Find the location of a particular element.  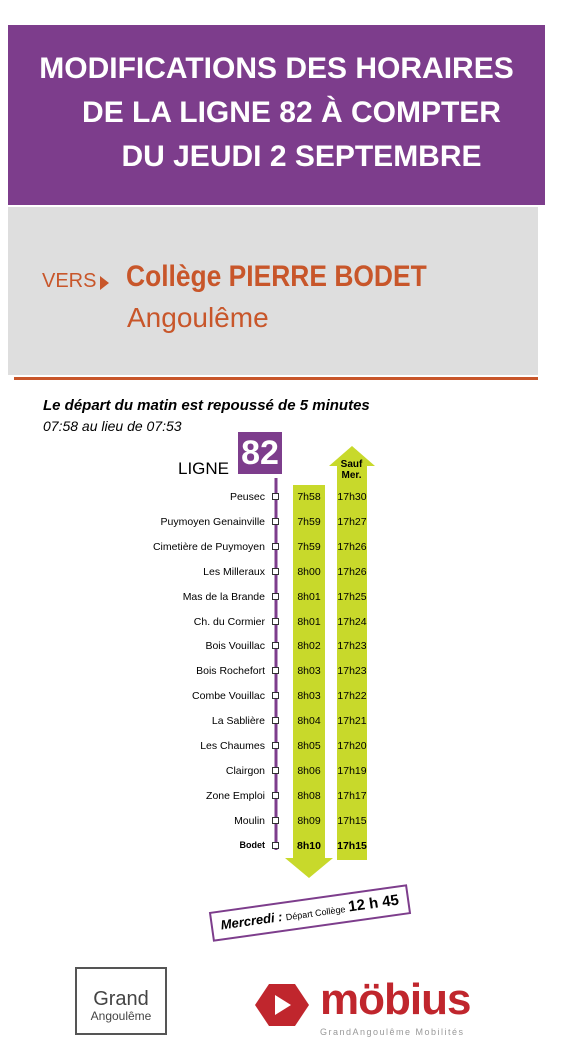

stop-name: Cimetière de Puymoyen is located at coordinates (208, 546).